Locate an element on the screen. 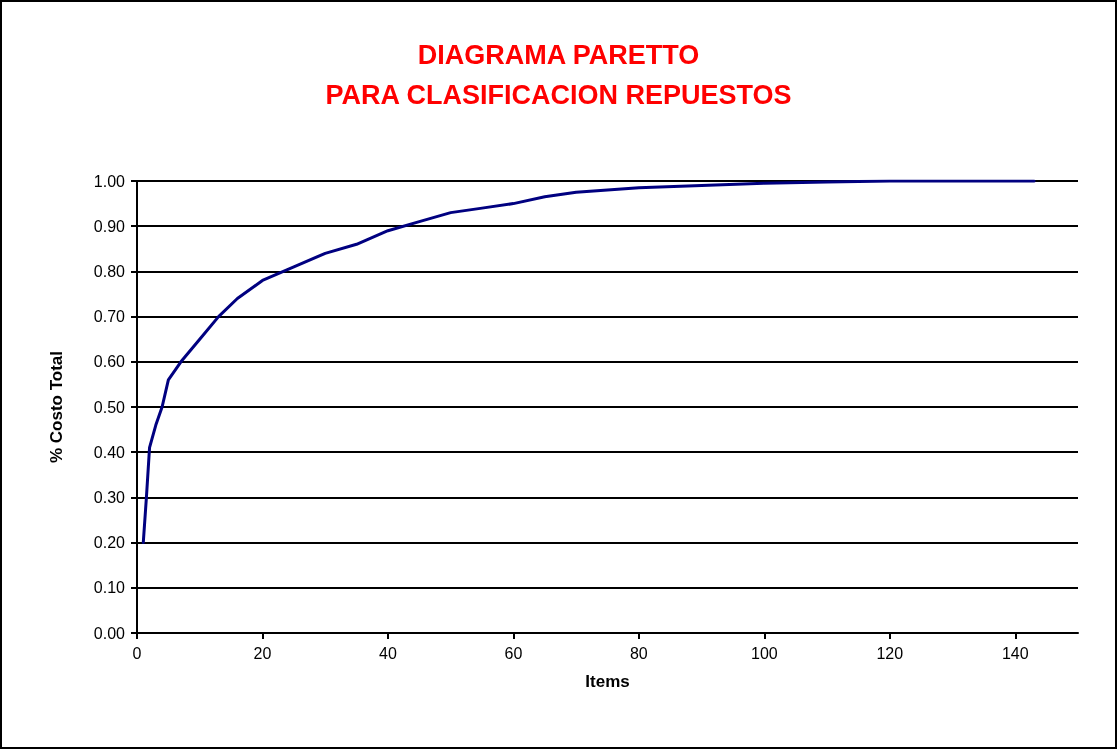 Image resolution: width=1117 pixels, height=749 pixels. y-tick-label: 0.80 is located at coordinates (109, 271).